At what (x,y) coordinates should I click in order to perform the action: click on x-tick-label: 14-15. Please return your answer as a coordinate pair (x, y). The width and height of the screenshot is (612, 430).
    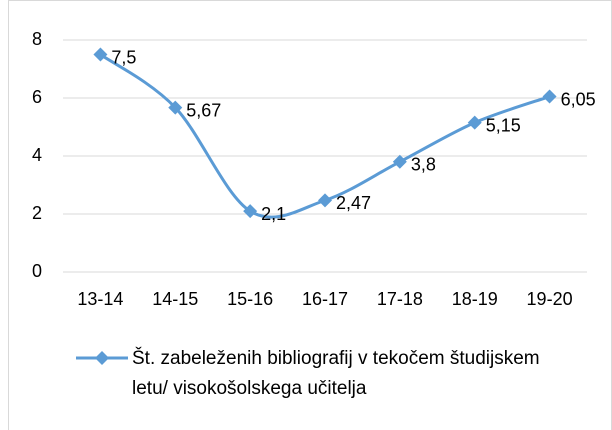
    Looking at the image, I should click on (175, 299).